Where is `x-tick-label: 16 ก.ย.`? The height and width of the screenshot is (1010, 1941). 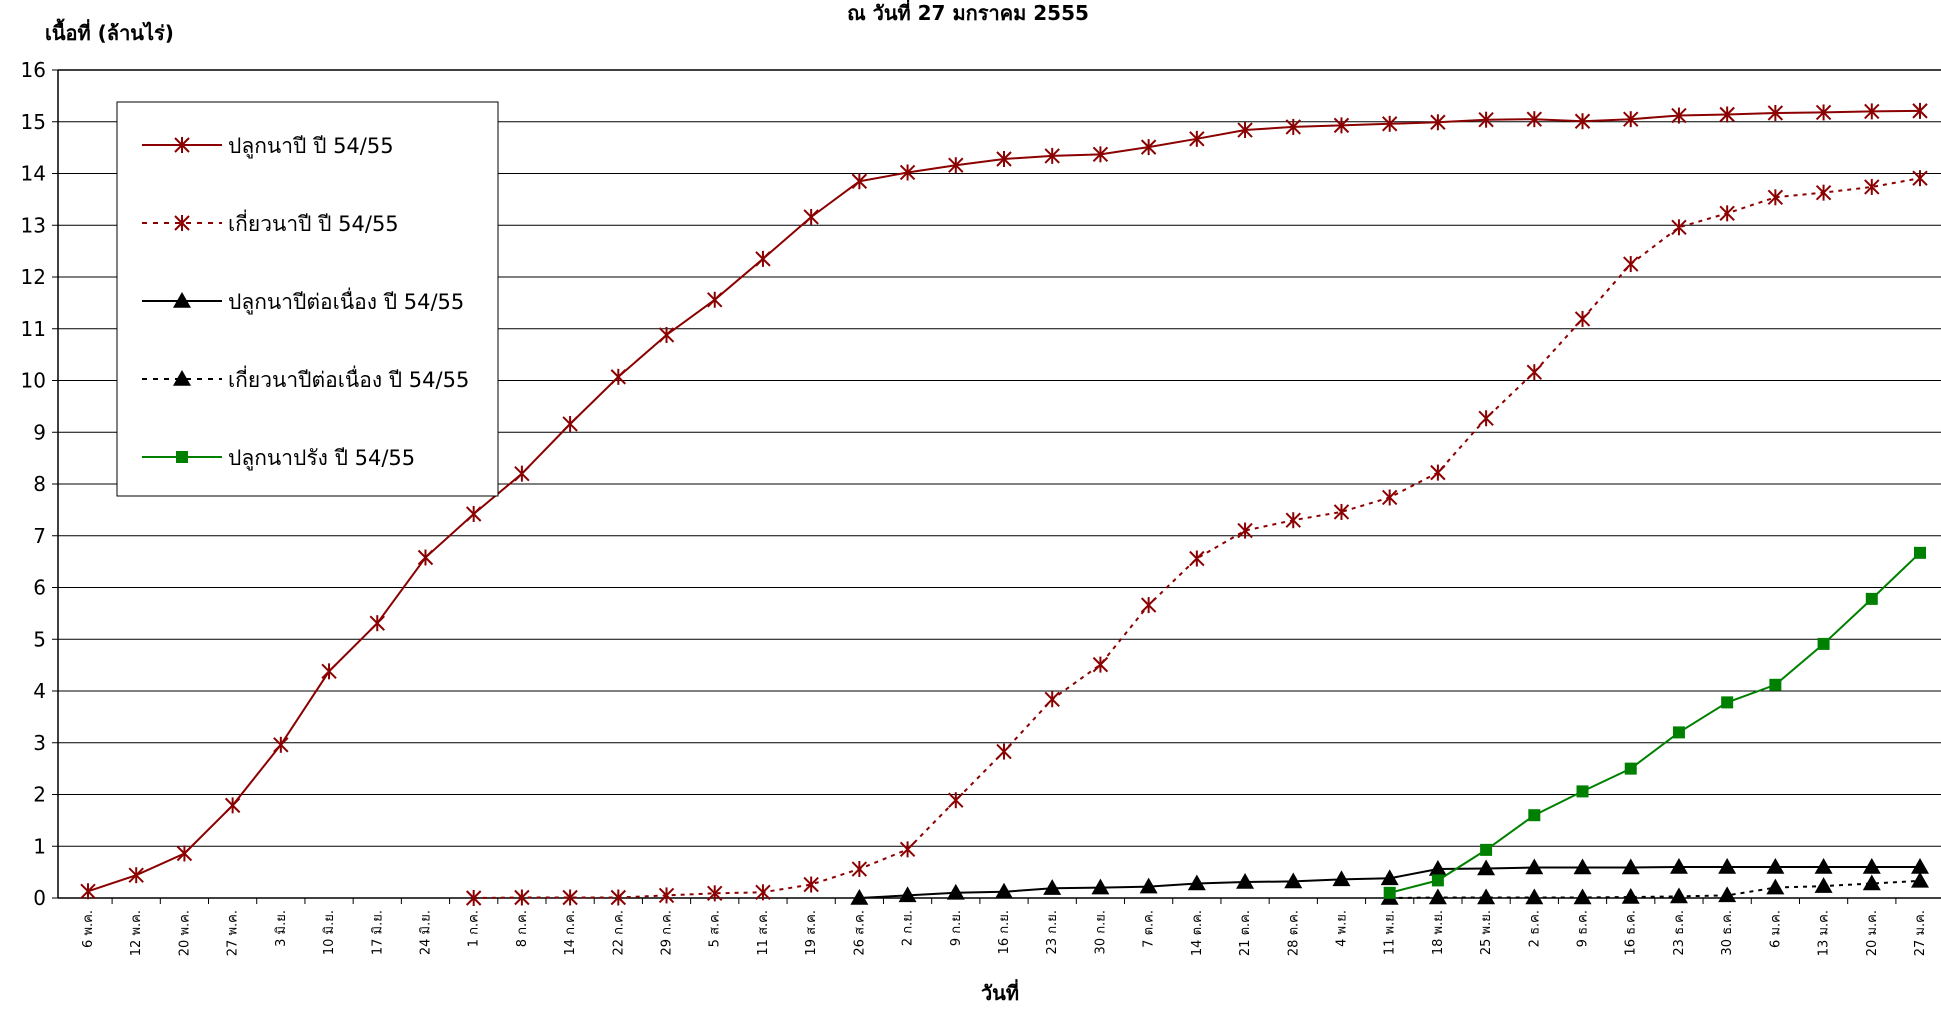
x-tick-label: 16 ก.ย. is located at coordinates (1004, 932).